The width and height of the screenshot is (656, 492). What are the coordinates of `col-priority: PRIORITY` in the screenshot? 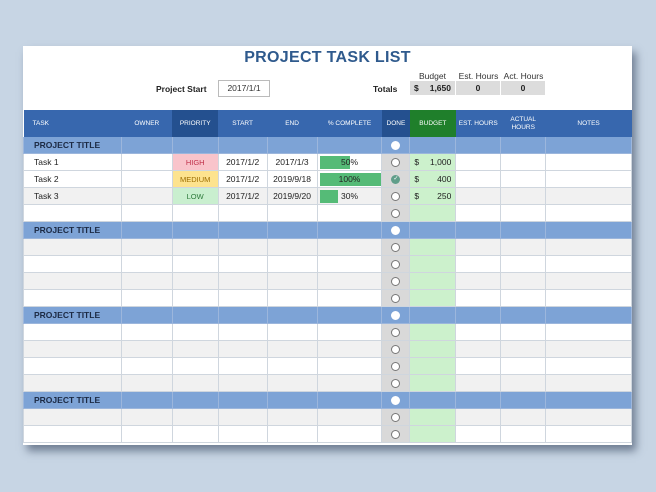 It's located at (195, 123).